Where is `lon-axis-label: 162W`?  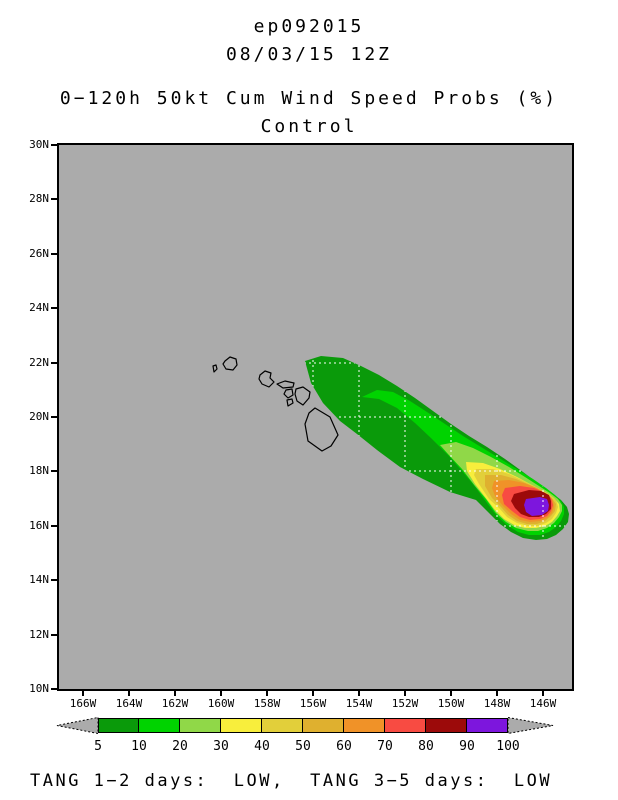
lon-axis-label: 162W is located at coordinates (175, 703).